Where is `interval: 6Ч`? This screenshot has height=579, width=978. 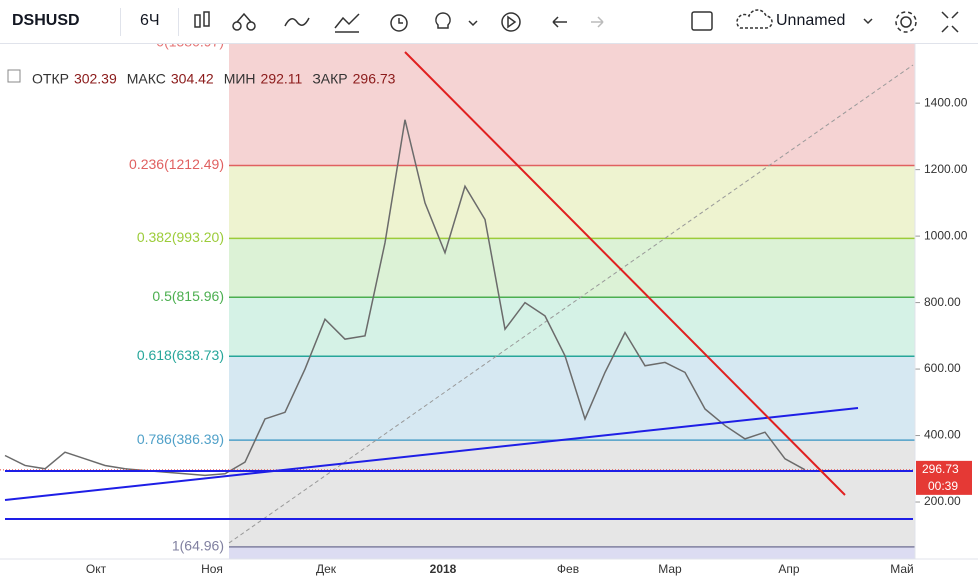
interval: 6Ч is located at coordinates (150, 20).